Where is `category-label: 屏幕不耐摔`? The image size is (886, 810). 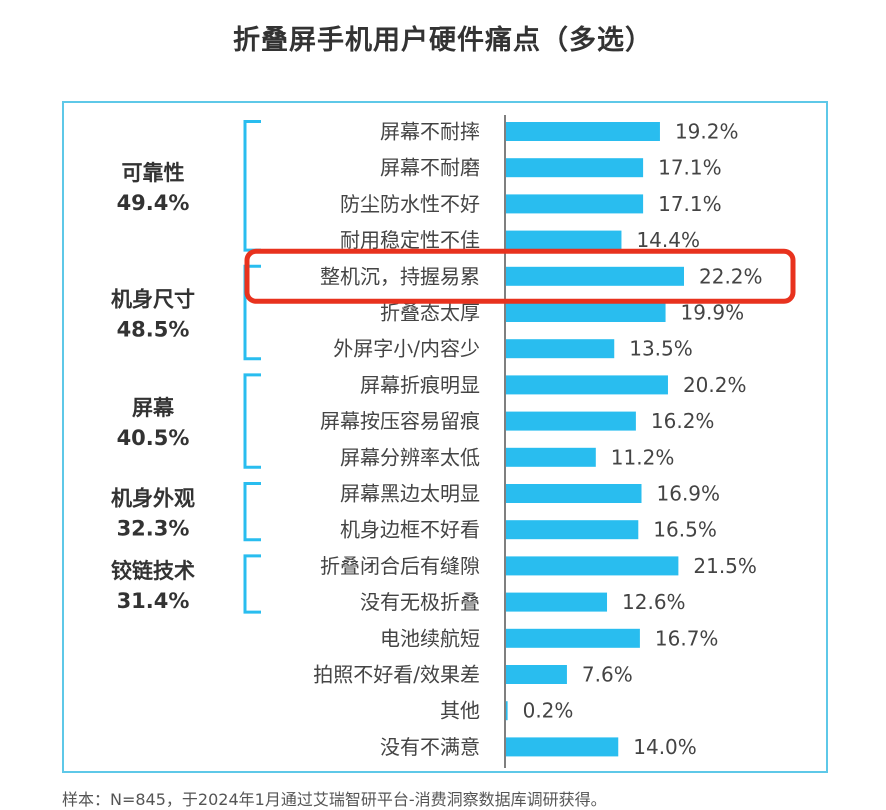 category-label: 屏幕不耐摔 is located at coordinates (430, 132).